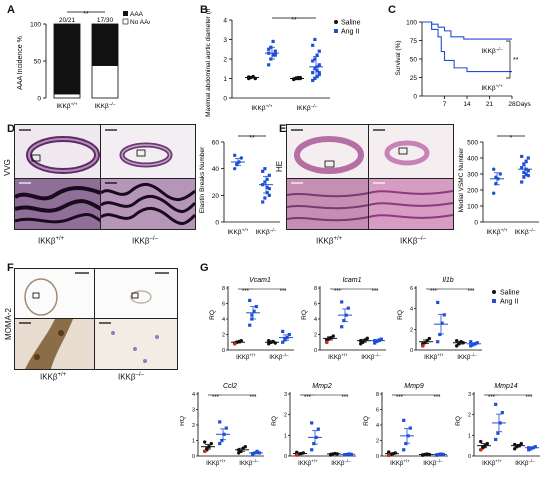  What do you see at coordinates (350, 32) in the screenshot?
I see `legend-label-angii: Ang II` at bounding box center [350, 32].